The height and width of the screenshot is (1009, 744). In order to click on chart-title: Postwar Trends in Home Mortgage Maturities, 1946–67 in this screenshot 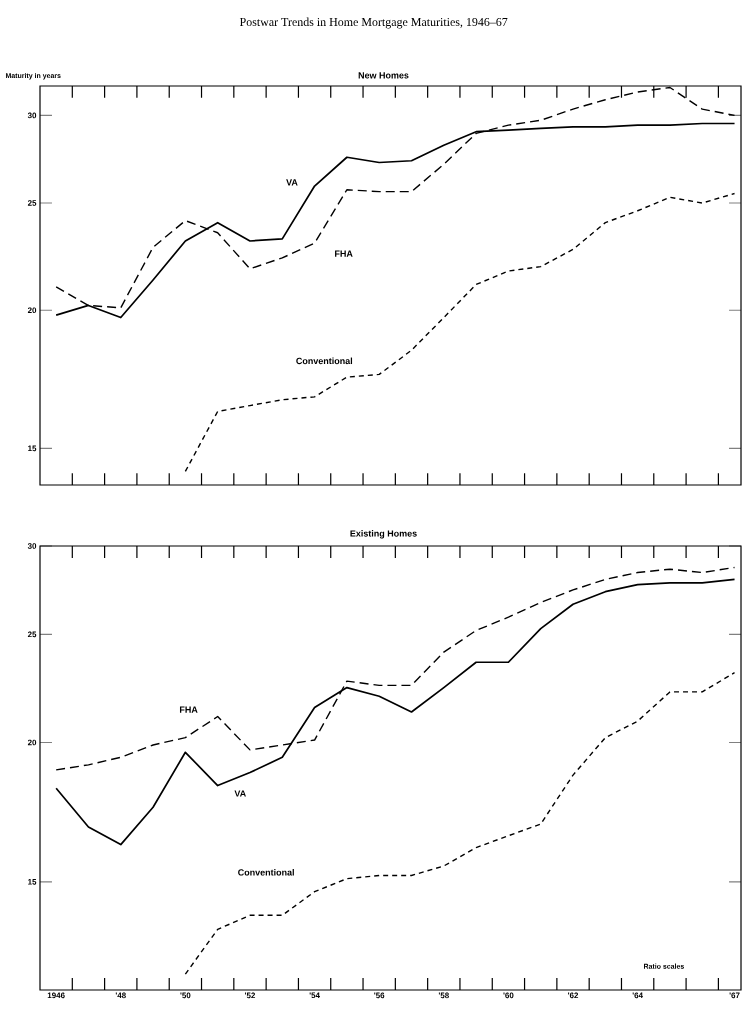, I will do `click(373, 23)`.